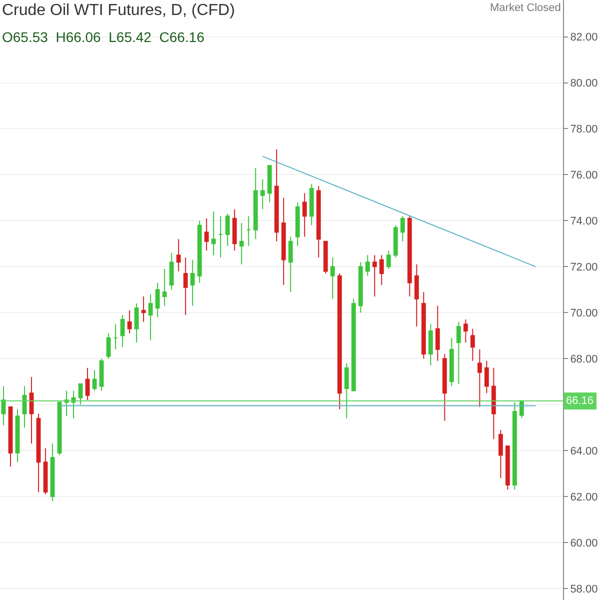 The width and height of the screenshot is (607, 600). Describe the element at coordinates (584, 84) in the screenshot. I see `y-tick-label: 80.00` at that location.